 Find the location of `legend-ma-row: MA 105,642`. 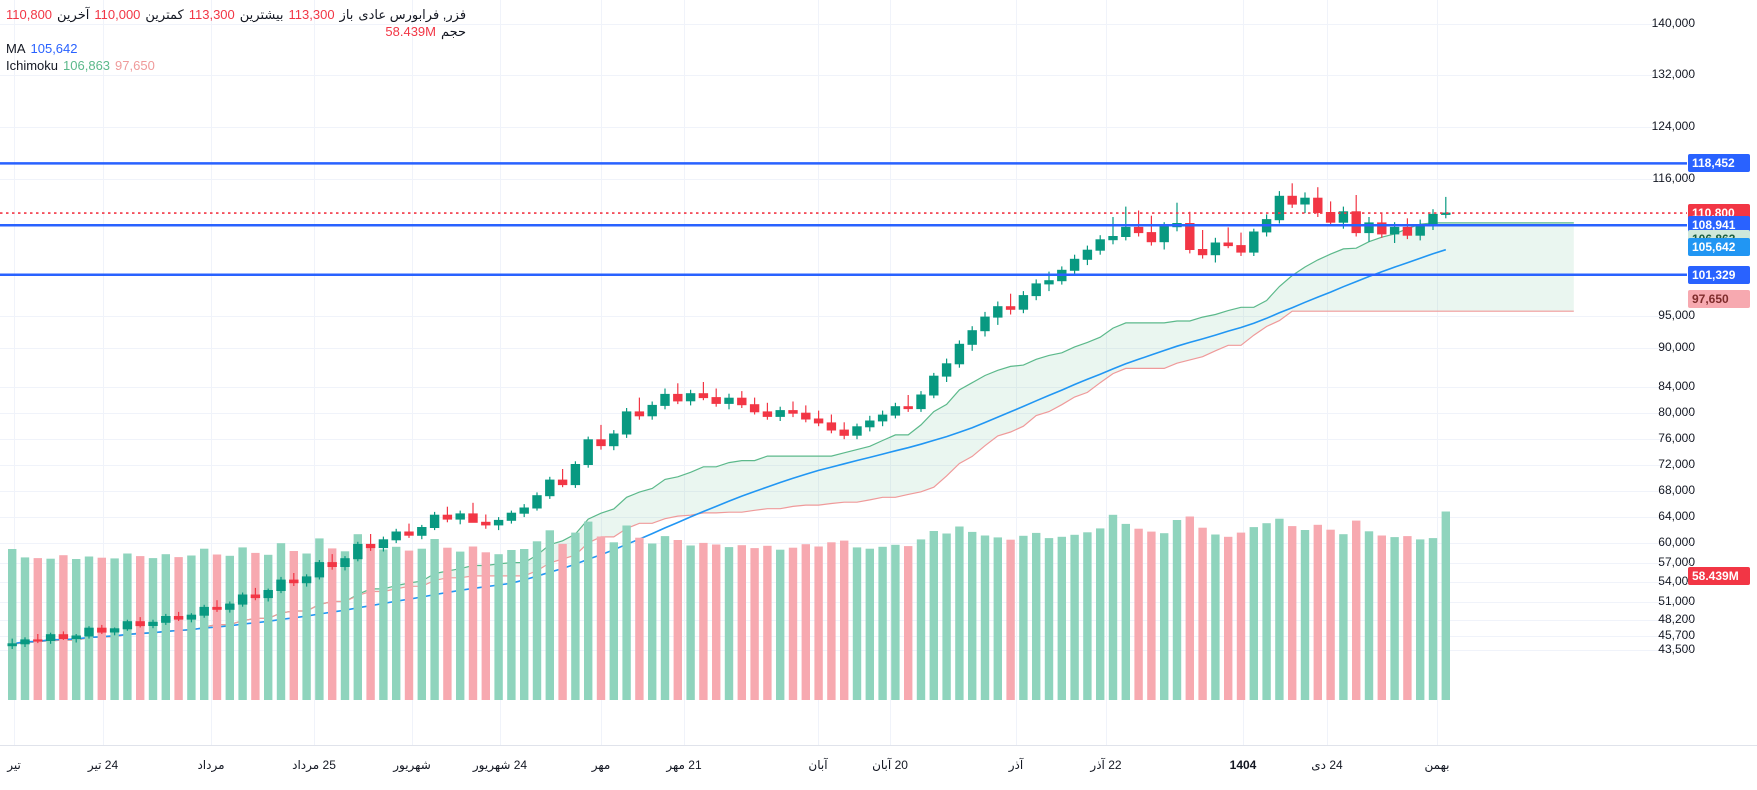

legend-ma-row: MA 105,642 is located at coordinates (236, 48).